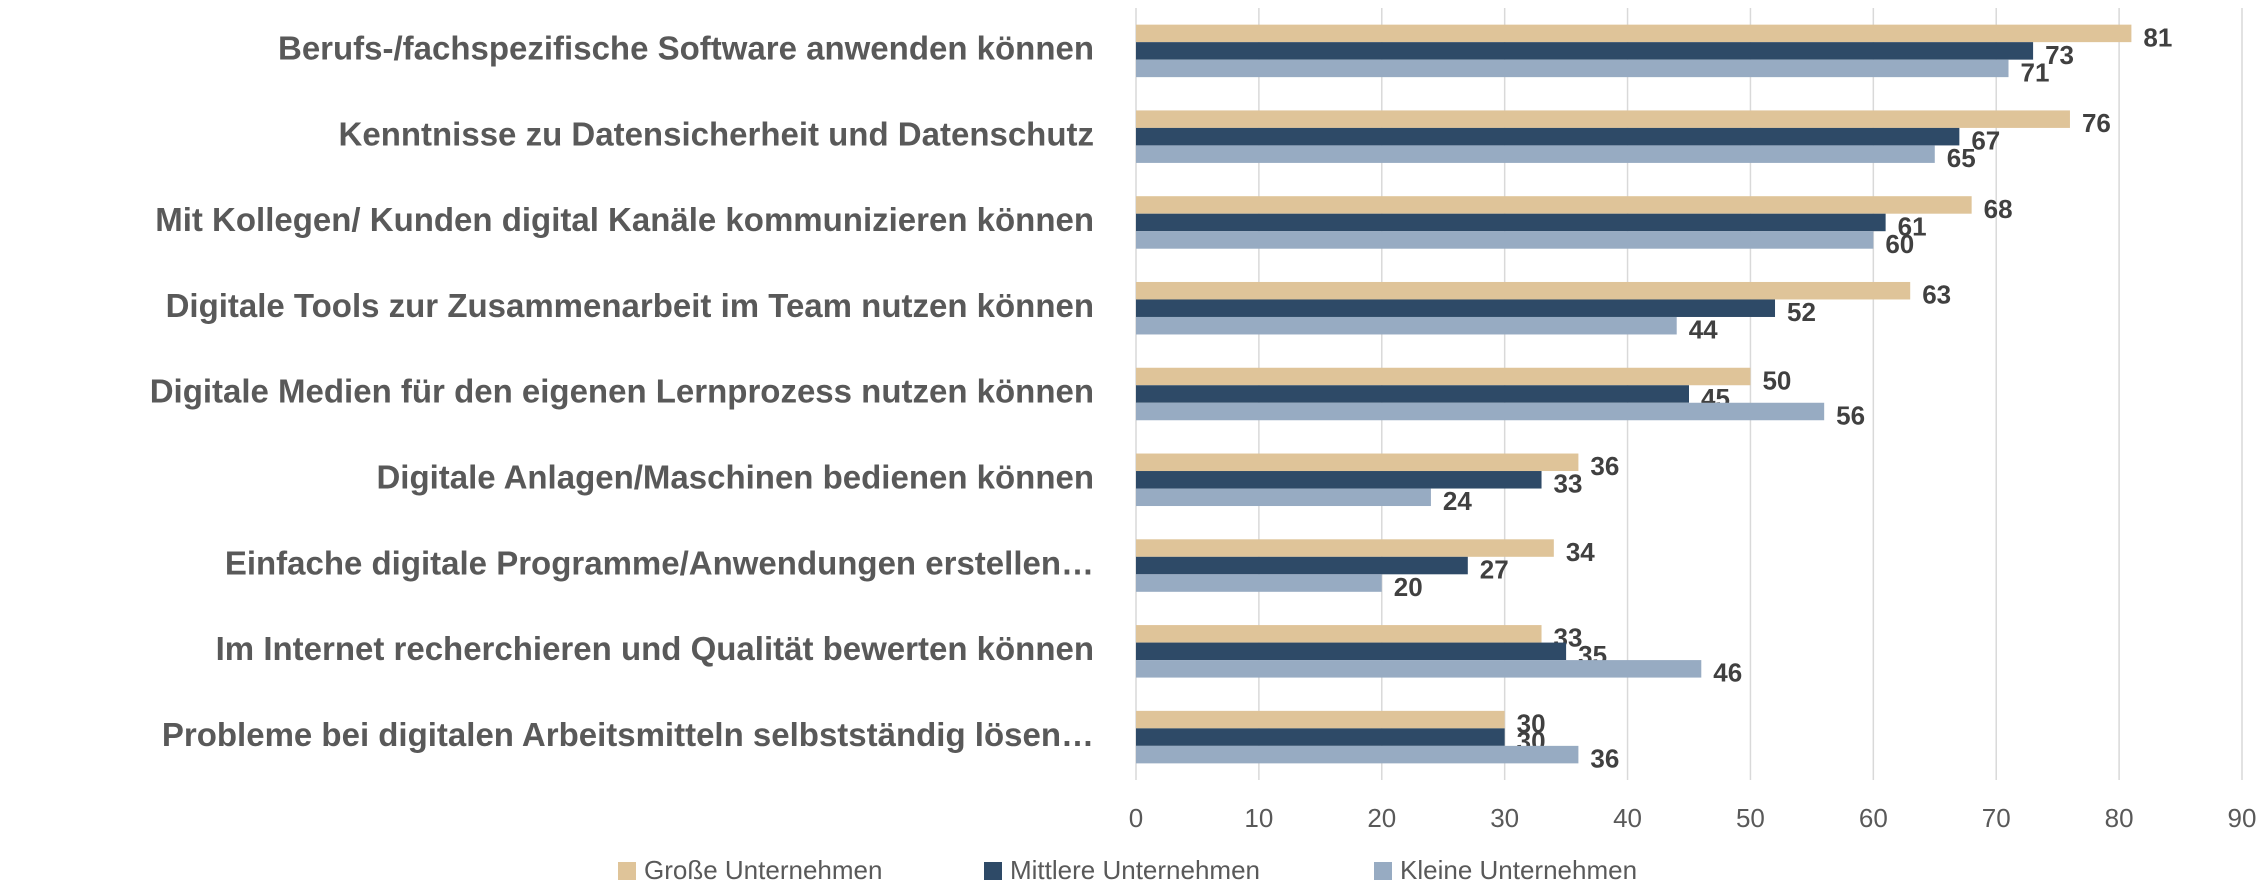  I want to click on data-label: 56, so click(1850, 415).